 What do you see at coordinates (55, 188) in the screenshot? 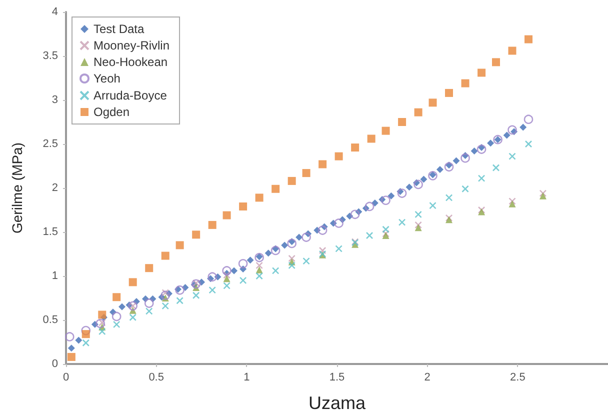
I see `y-tick-label: 2` at bounding box center [55, 188].